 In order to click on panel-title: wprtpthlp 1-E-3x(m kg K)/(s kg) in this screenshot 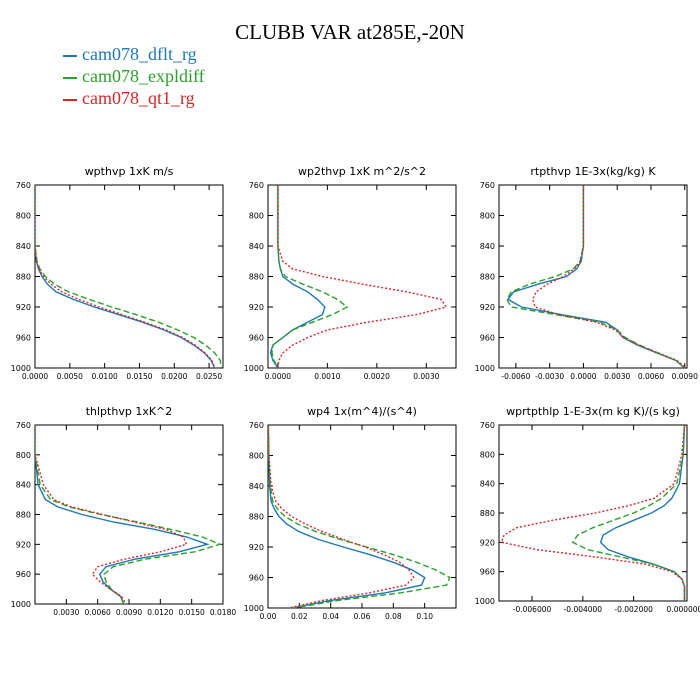, I will do `click(593, 411)`.